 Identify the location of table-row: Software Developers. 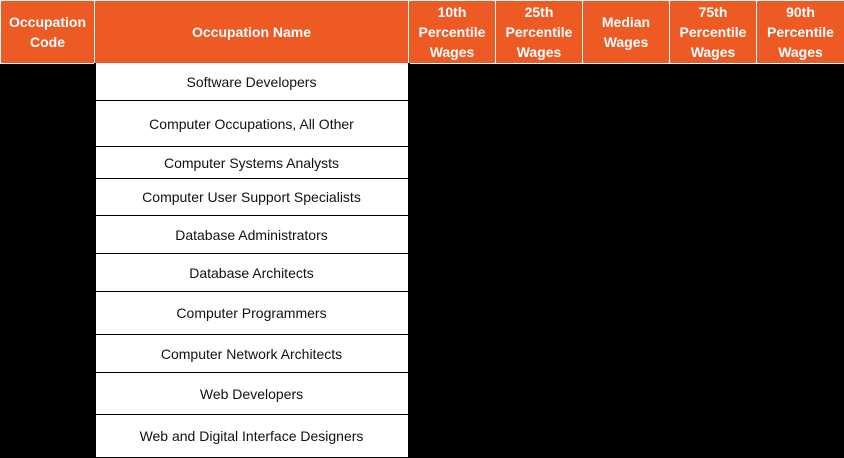
(422, 82).